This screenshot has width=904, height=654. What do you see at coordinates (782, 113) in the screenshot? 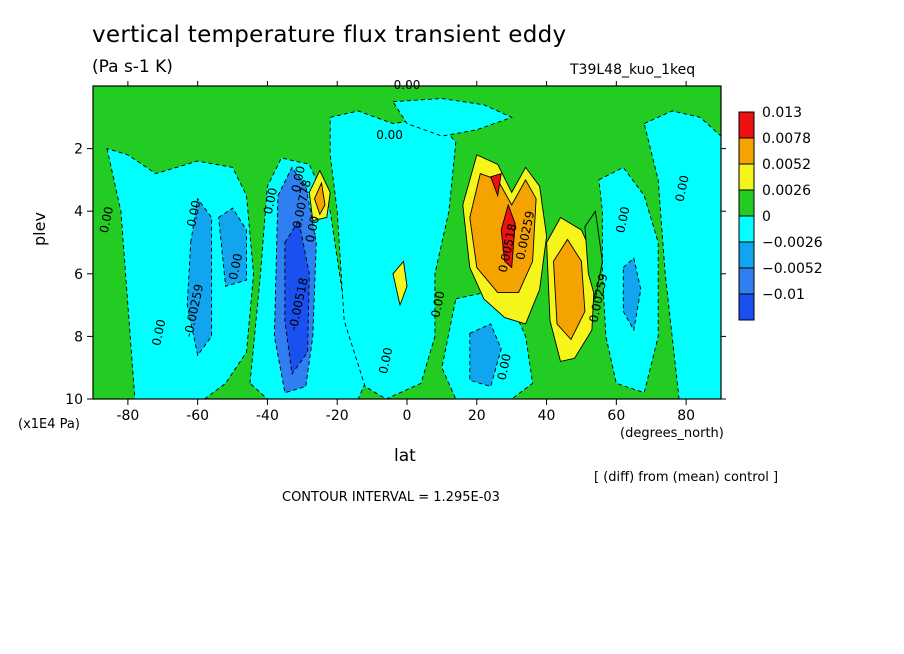
I see `legend-label: 0.013` at bounding box center [782, 113].